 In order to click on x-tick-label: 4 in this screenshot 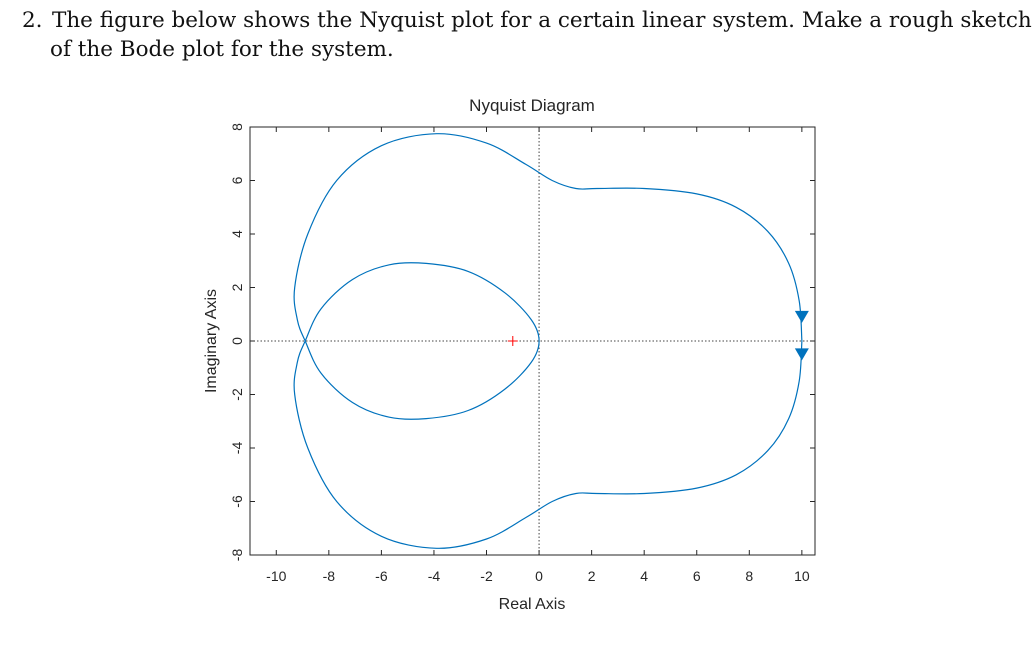, I will do `click(644, 576)`.